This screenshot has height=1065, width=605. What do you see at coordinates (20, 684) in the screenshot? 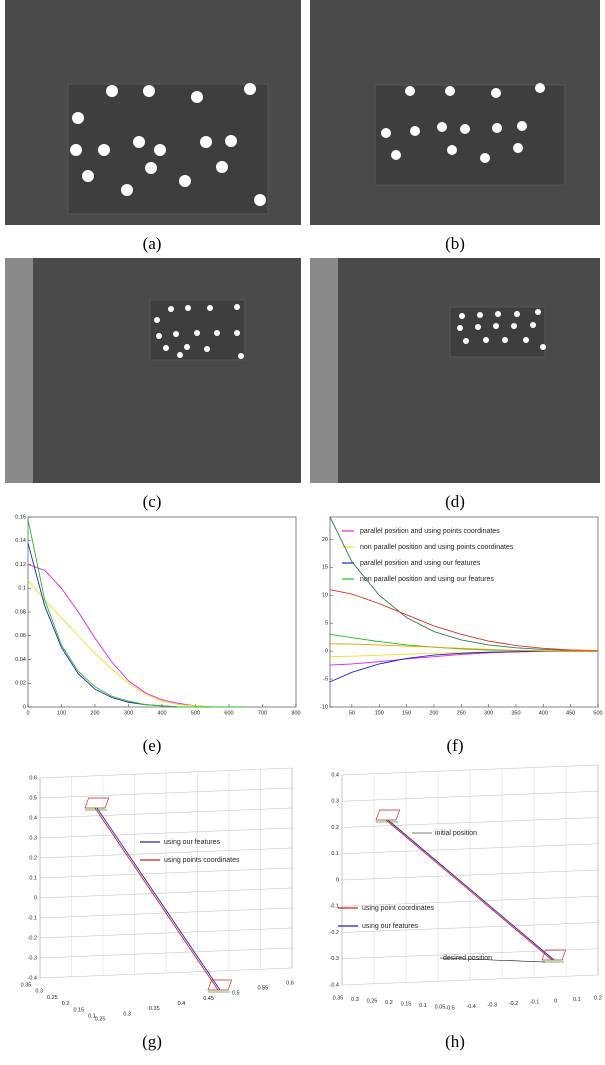
I see `y-tick-label: 0.02` at bounding box center [20, 684].